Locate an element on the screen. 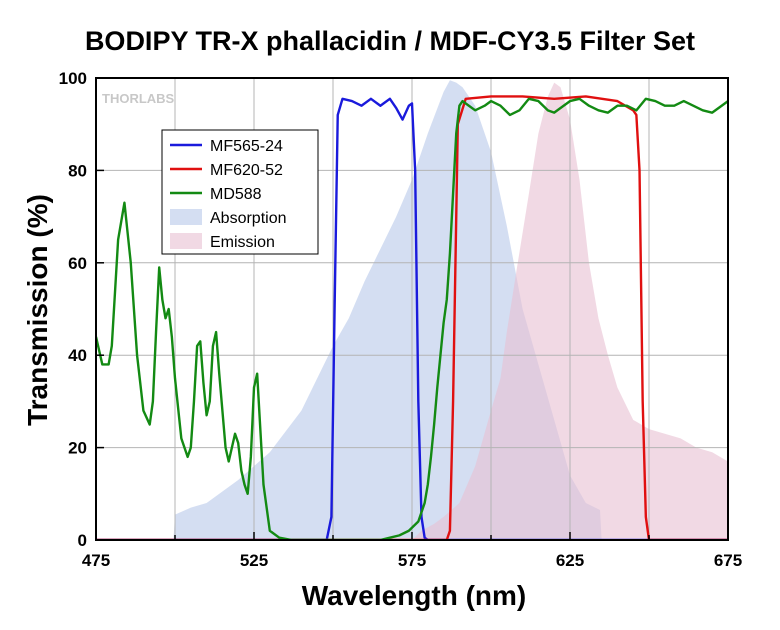  x-tick-label: 625 is located at coordinates (570, 560).